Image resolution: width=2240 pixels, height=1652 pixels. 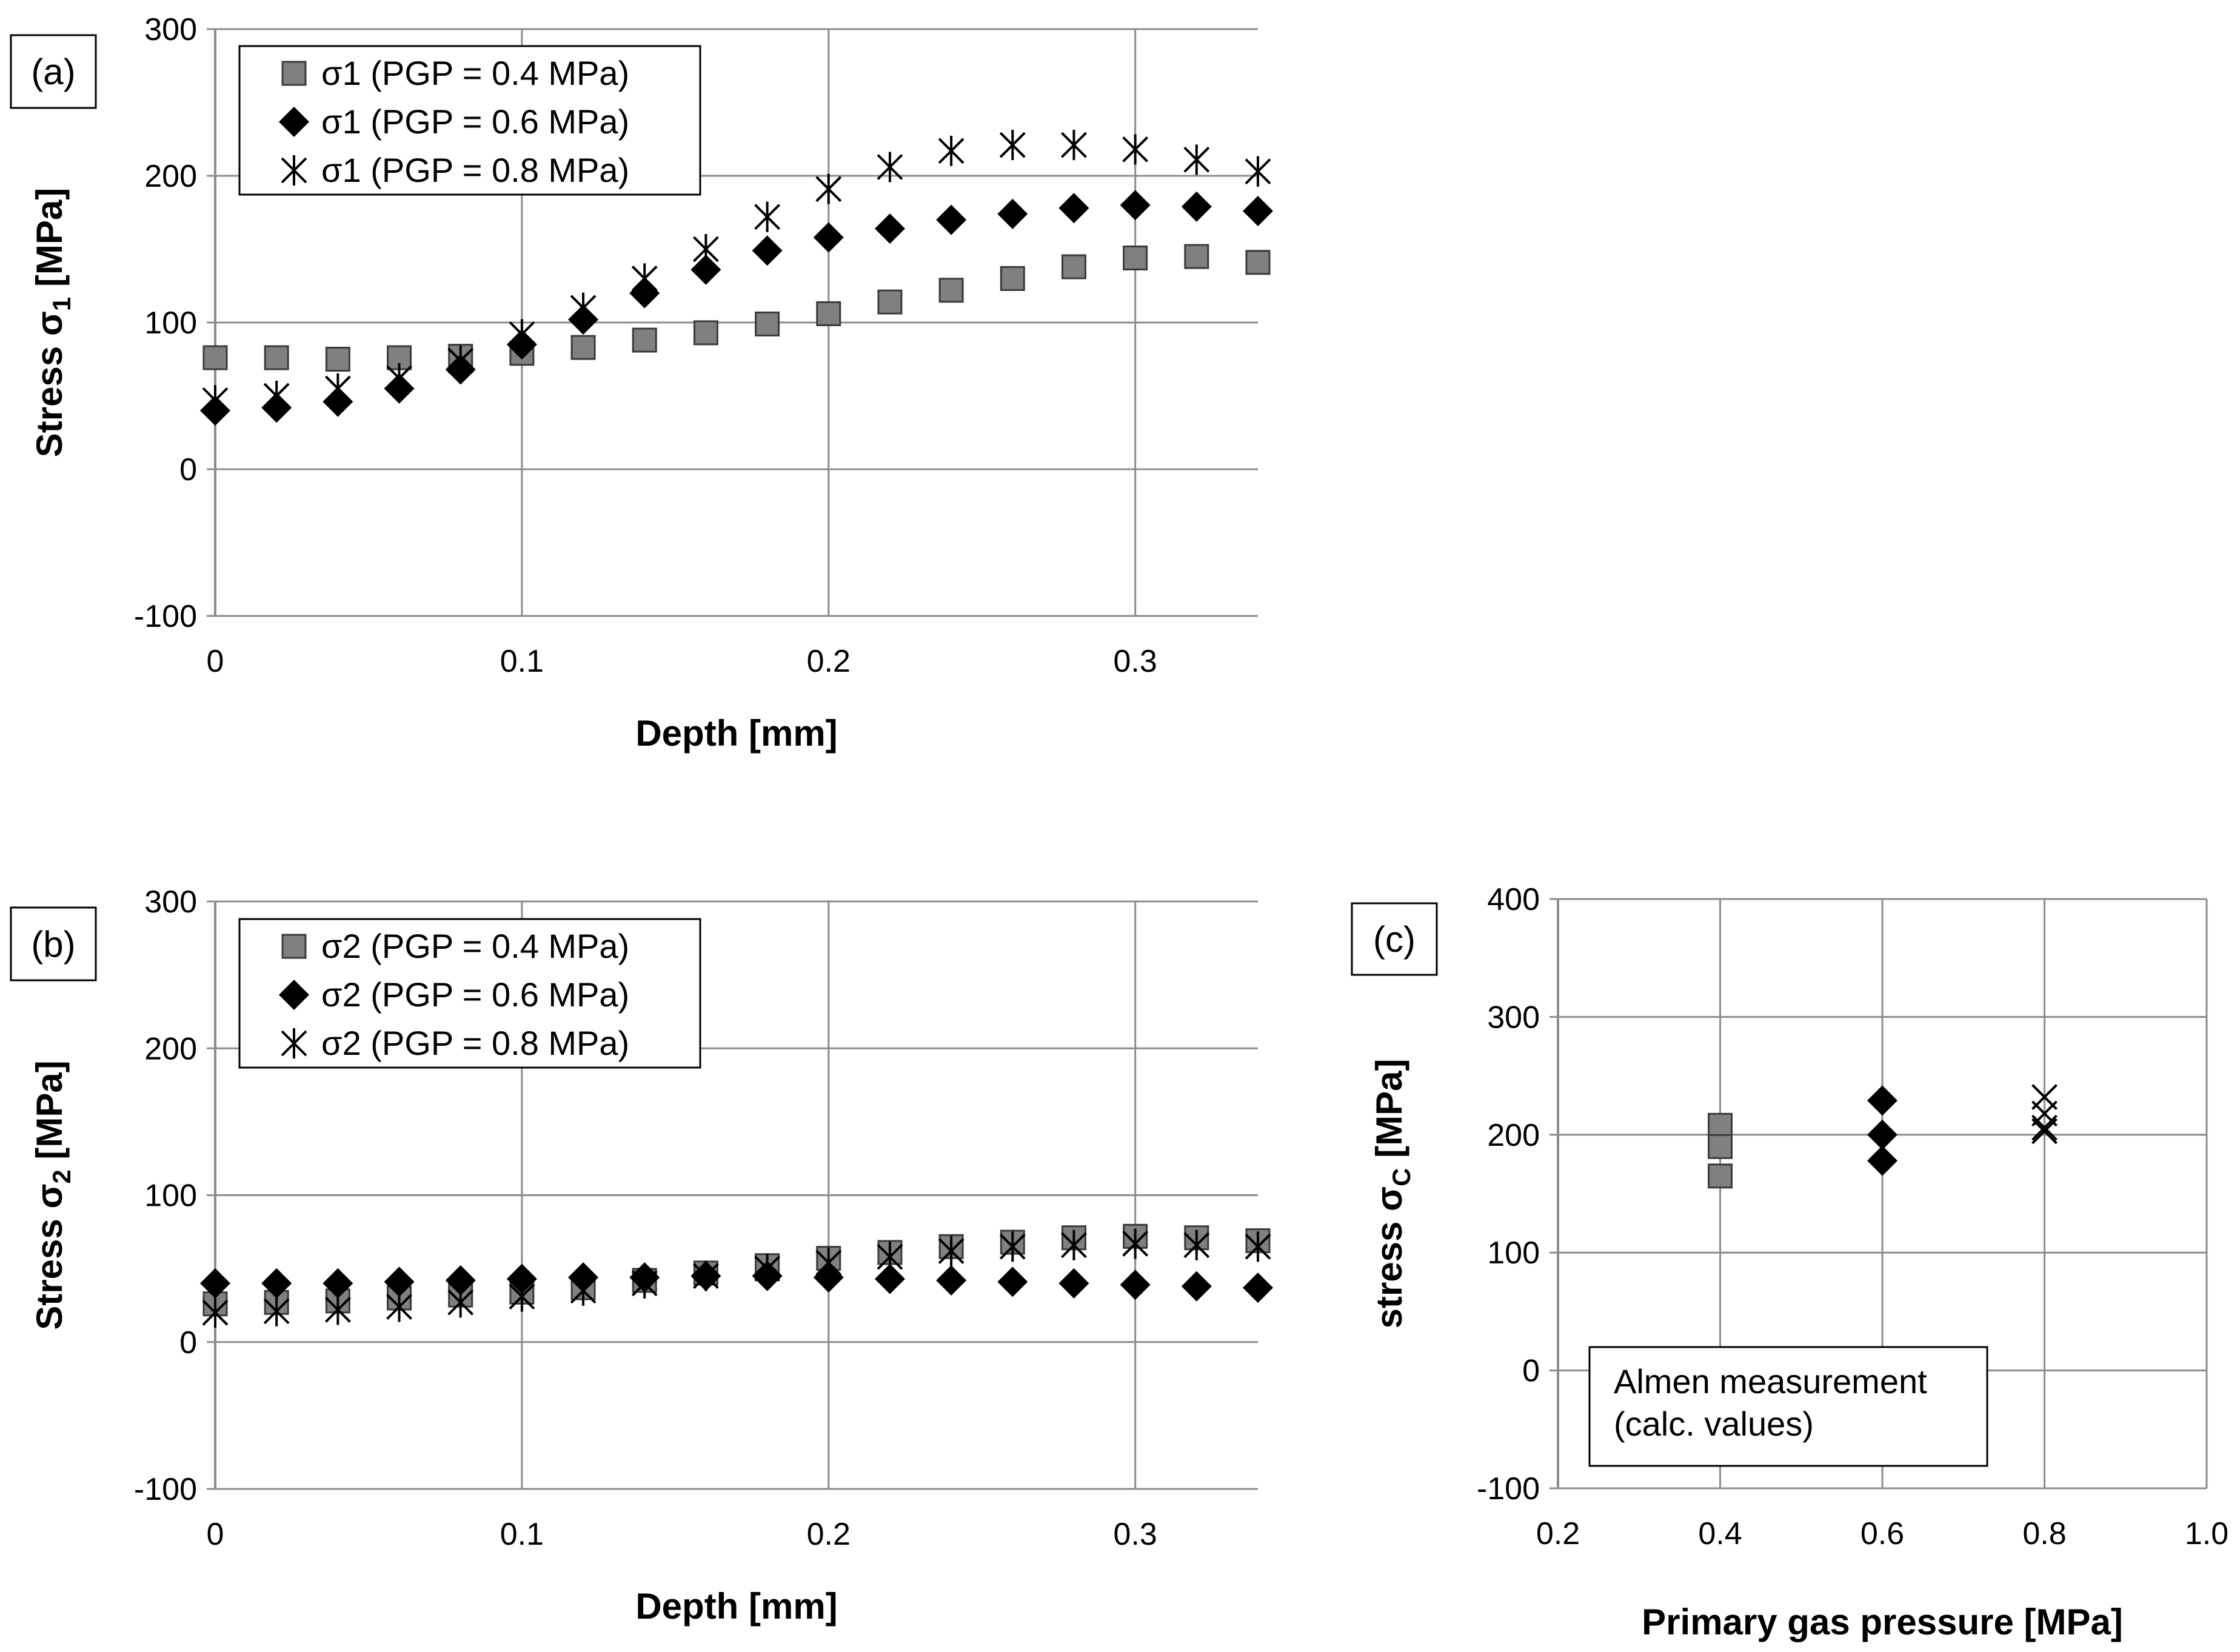 What do you see at coordinates (61, 1176) in the screenshot?
I see `y-axis-title-subscript: 2` at bounding box center [61, 1176].